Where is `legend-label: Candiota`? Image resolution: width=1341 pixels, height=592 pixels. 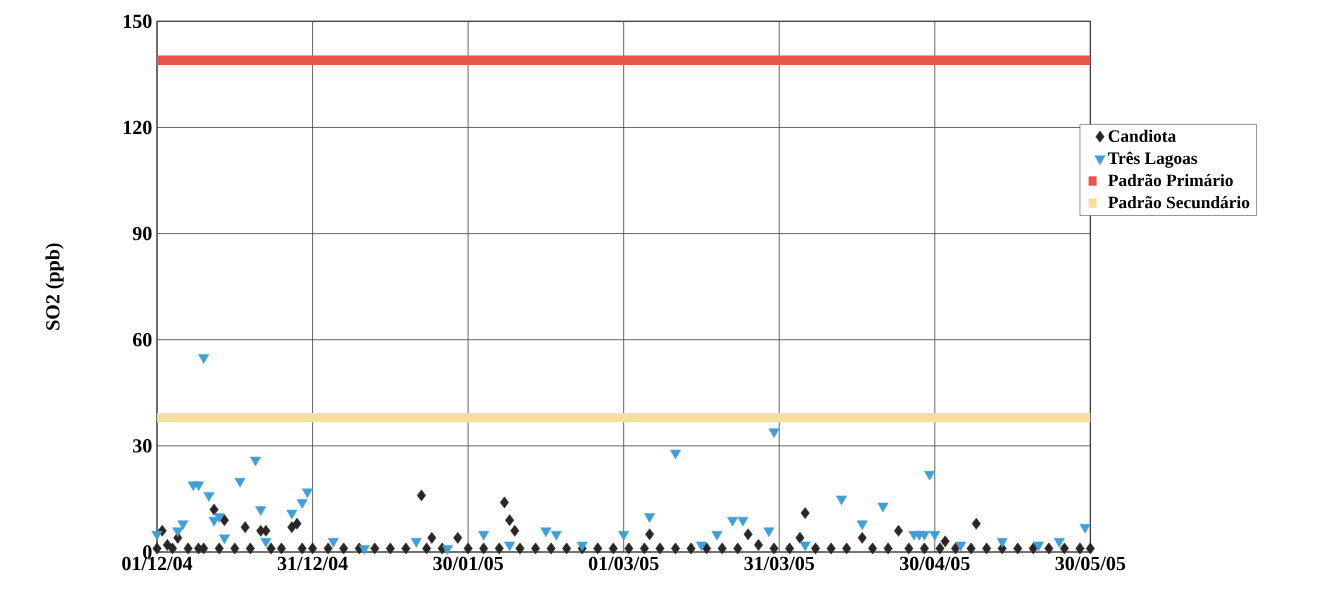 legend-label: Candiota is located at coordinates (1142, 135).